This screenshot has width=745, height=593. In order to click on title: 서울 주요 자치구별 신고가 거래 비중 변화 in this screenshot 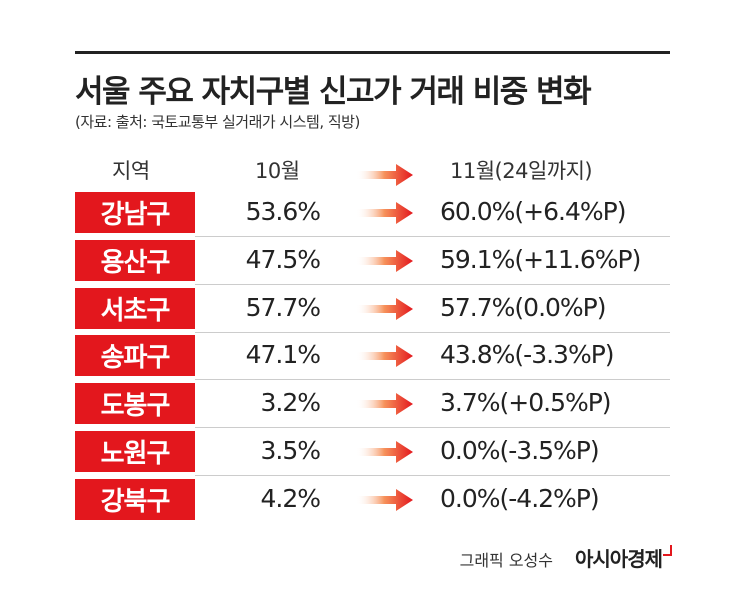, I will do `click(333, 92)`.